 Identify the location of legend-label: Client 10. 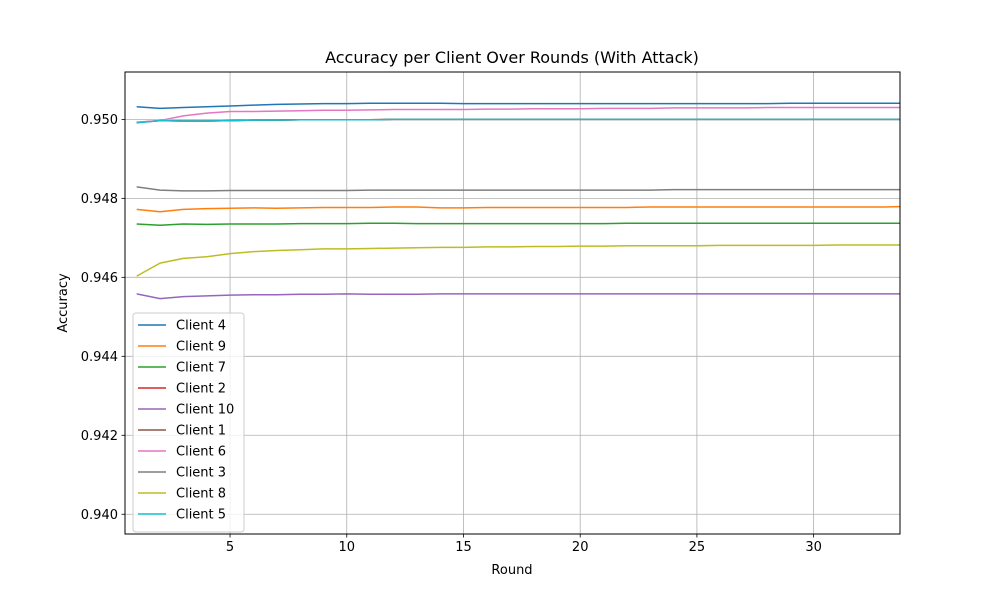
(205, 410).